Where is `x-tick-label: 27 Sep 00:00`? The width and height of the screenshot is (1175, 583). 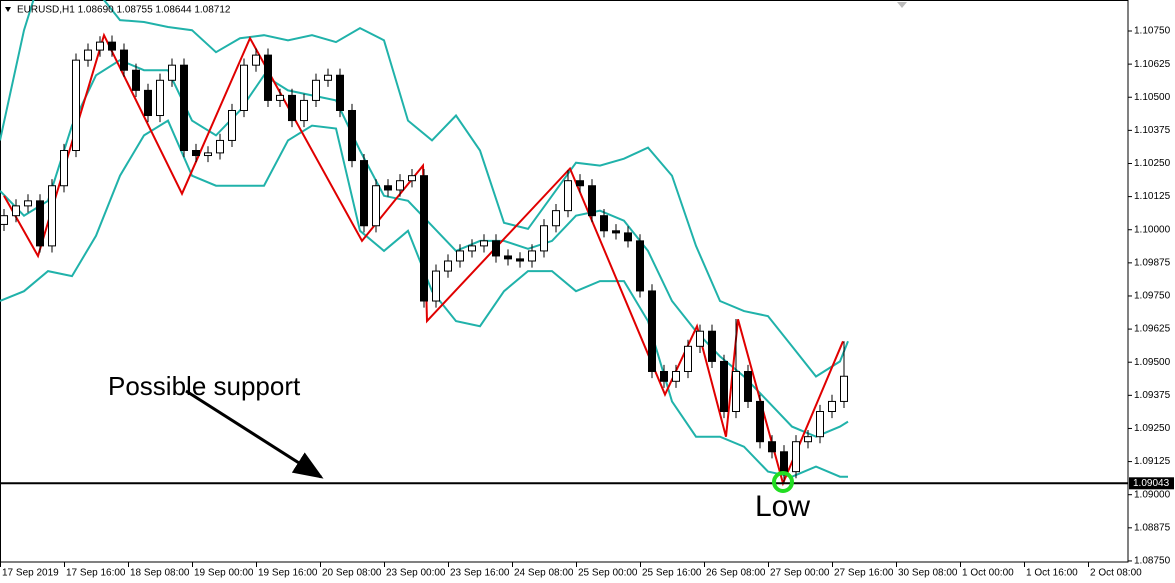
x-tick-label: 27 Sep 00:00 is located at coordinates (800, 573).